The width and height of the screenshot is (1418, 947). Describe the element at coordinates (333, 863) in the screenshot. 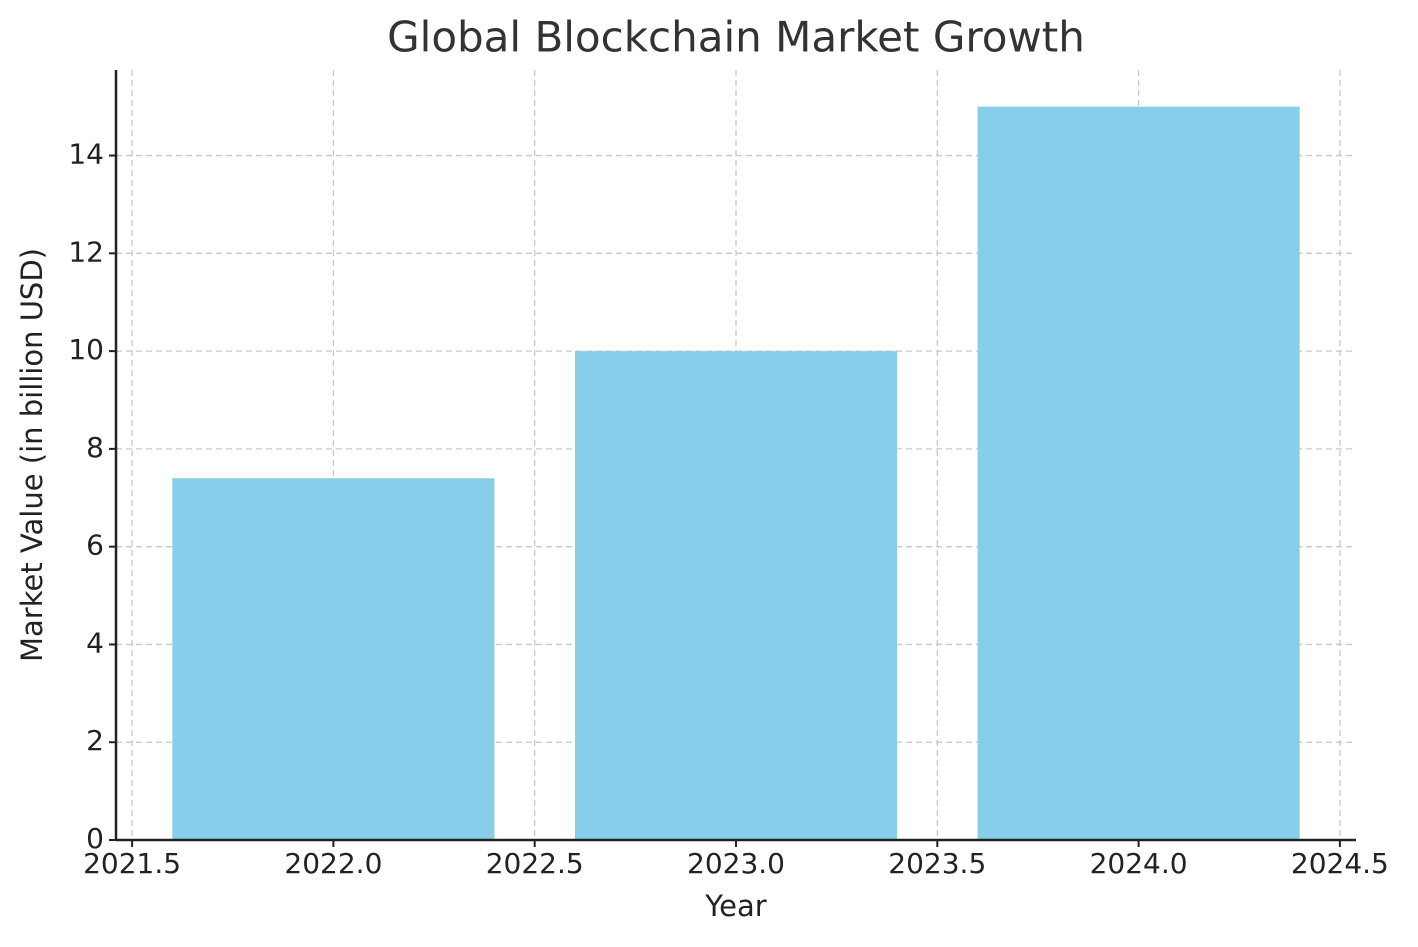

I see `x-tick-label: 2022.0` at that location.